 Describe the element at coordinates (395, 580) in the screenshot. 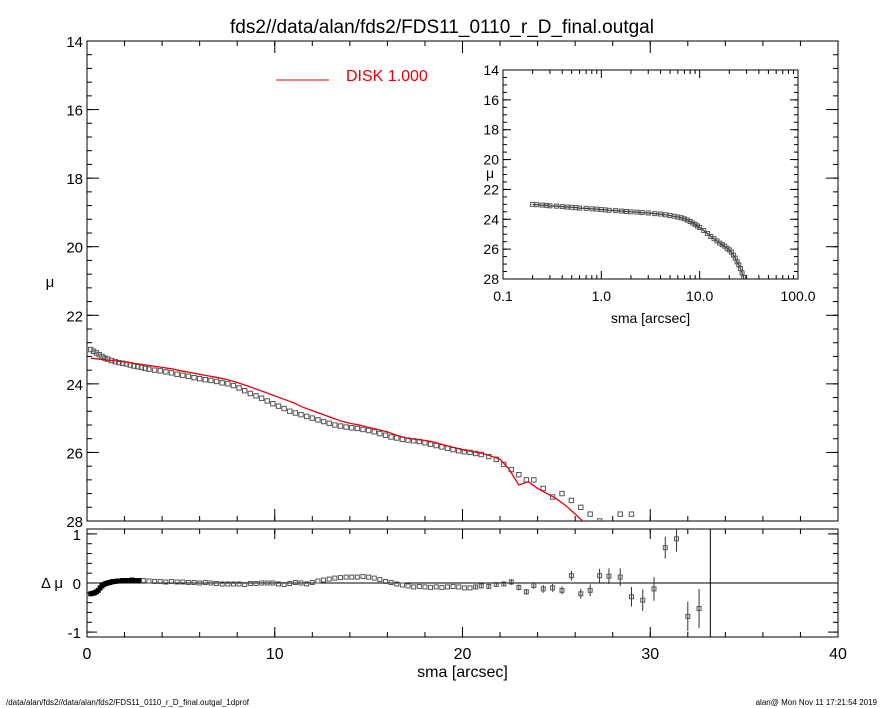

I see `residual-data-area` at that location.